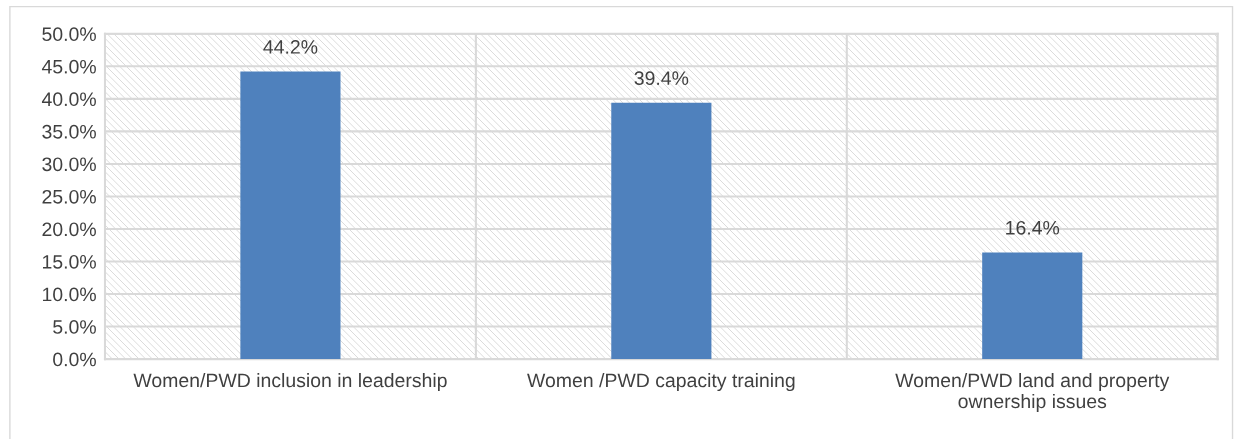  What do you see at coordinates (69, 34) in the screenshot?
I see `y-tick-label: 50.0%` at bounding box center [69, 34].